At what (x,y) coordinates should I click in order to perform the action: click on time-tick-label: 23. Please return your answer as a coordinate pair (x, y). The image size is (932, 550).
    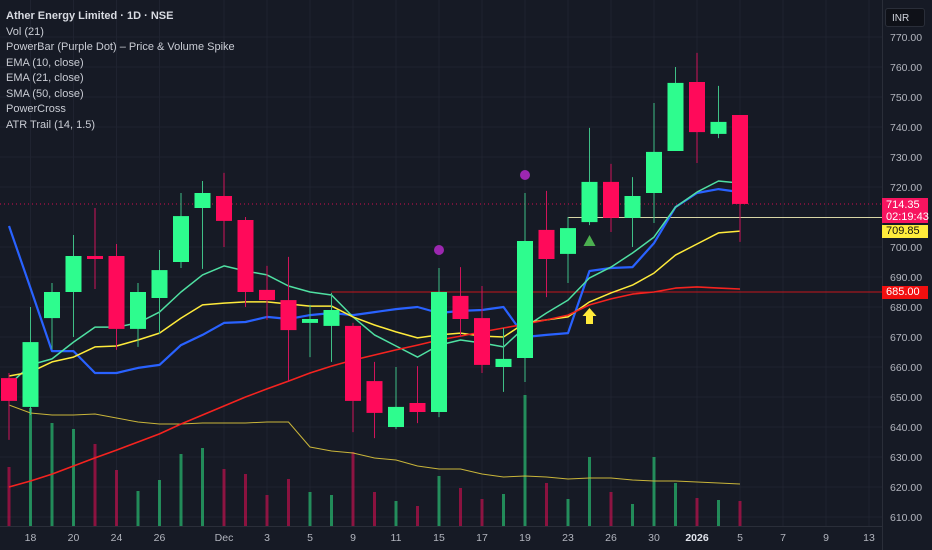
    Looking at the image, I should click on (568, 538).